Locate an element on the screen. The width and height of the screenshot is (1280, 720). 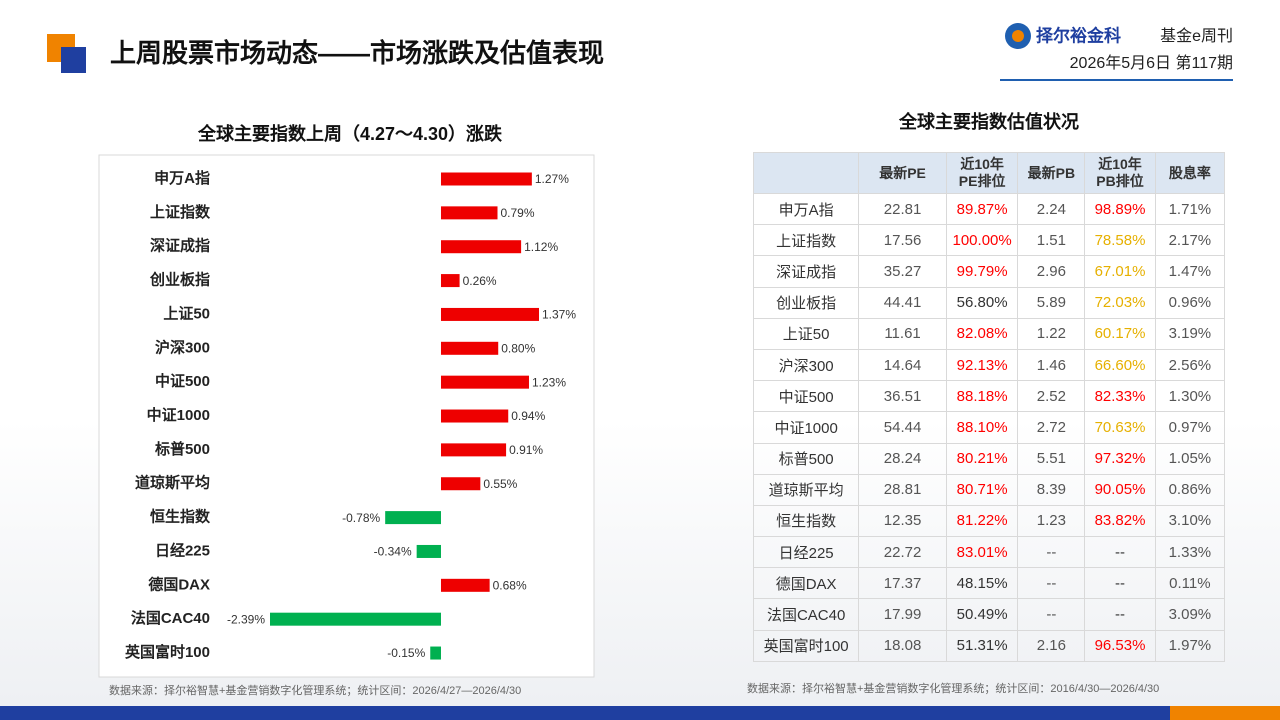
table-row: 法国CAC40 17.99 50.49% -- -- 3.09% is located at coordinates (989, 614).